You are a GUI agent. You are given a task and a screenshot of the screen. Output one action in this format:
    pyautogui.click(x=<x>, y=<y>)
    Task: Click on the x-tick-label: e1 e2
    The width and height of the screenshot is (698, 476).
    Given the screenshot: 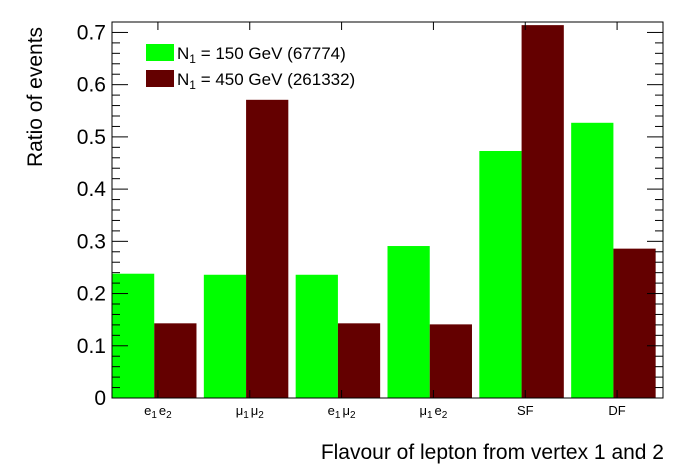 What is the action you would take?
    pyautogui.click(x=158, y=412)
    